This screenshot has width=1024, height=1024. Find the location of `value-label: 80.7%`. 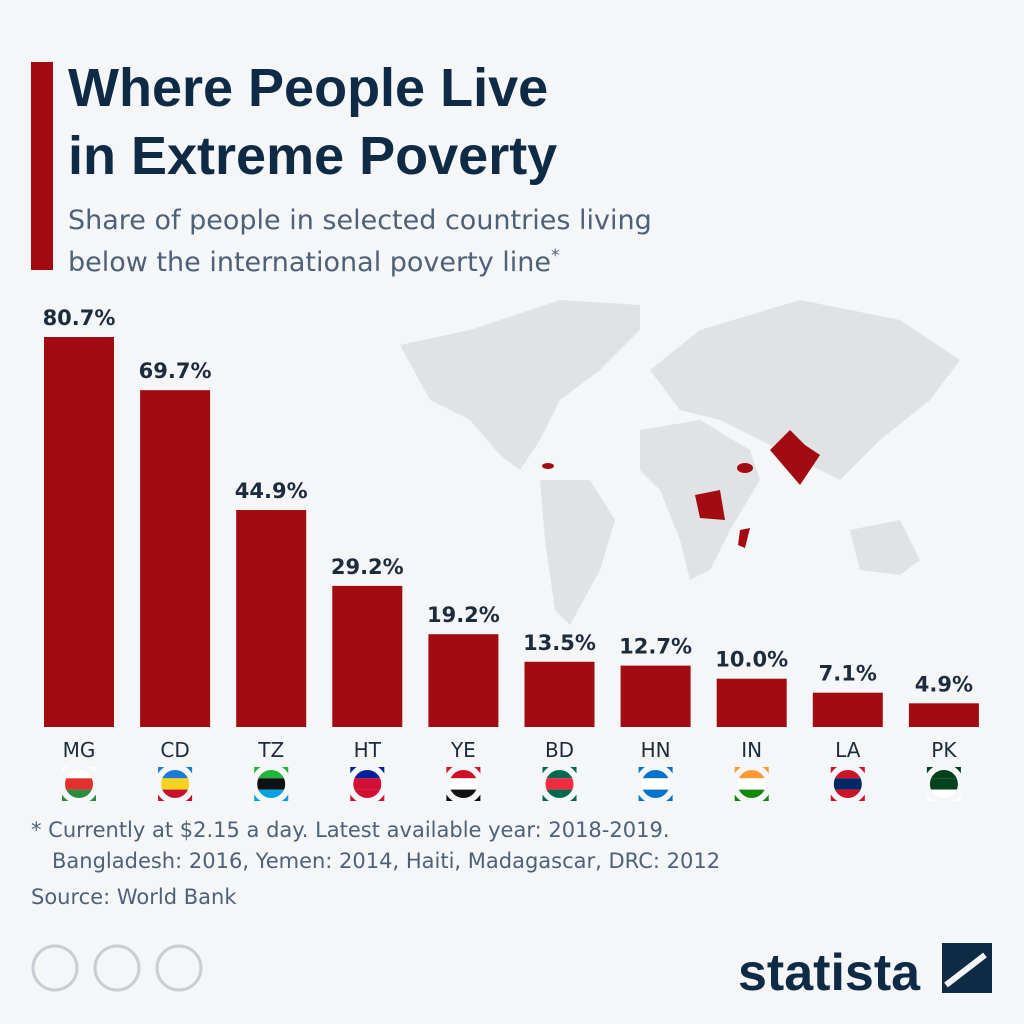

value-label: 80.7% is located at coordinates (79, 318).